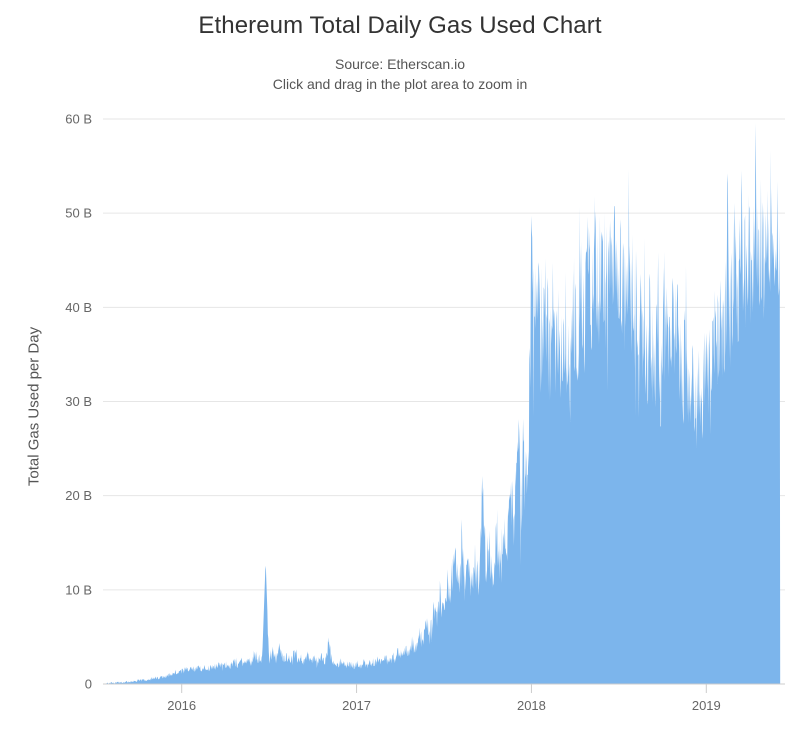 The height and width of the screenshot is (733, 800). What do you see at coordinates (88, 684) in the screenshot?
I see `y-axis-tick-label: 0` at bounding box center [88, 684].